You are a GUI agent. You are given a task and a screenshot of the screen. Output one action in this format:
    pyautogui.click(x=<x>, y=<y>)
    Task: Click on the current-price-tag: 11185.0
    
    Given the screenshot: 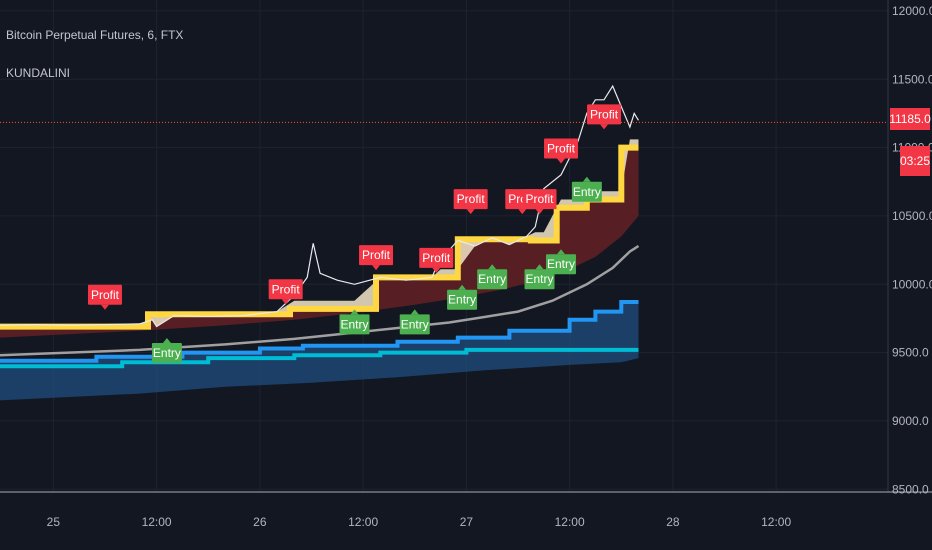 What is the action you would take?
    pyautogui.click(x=910, y=119)
    